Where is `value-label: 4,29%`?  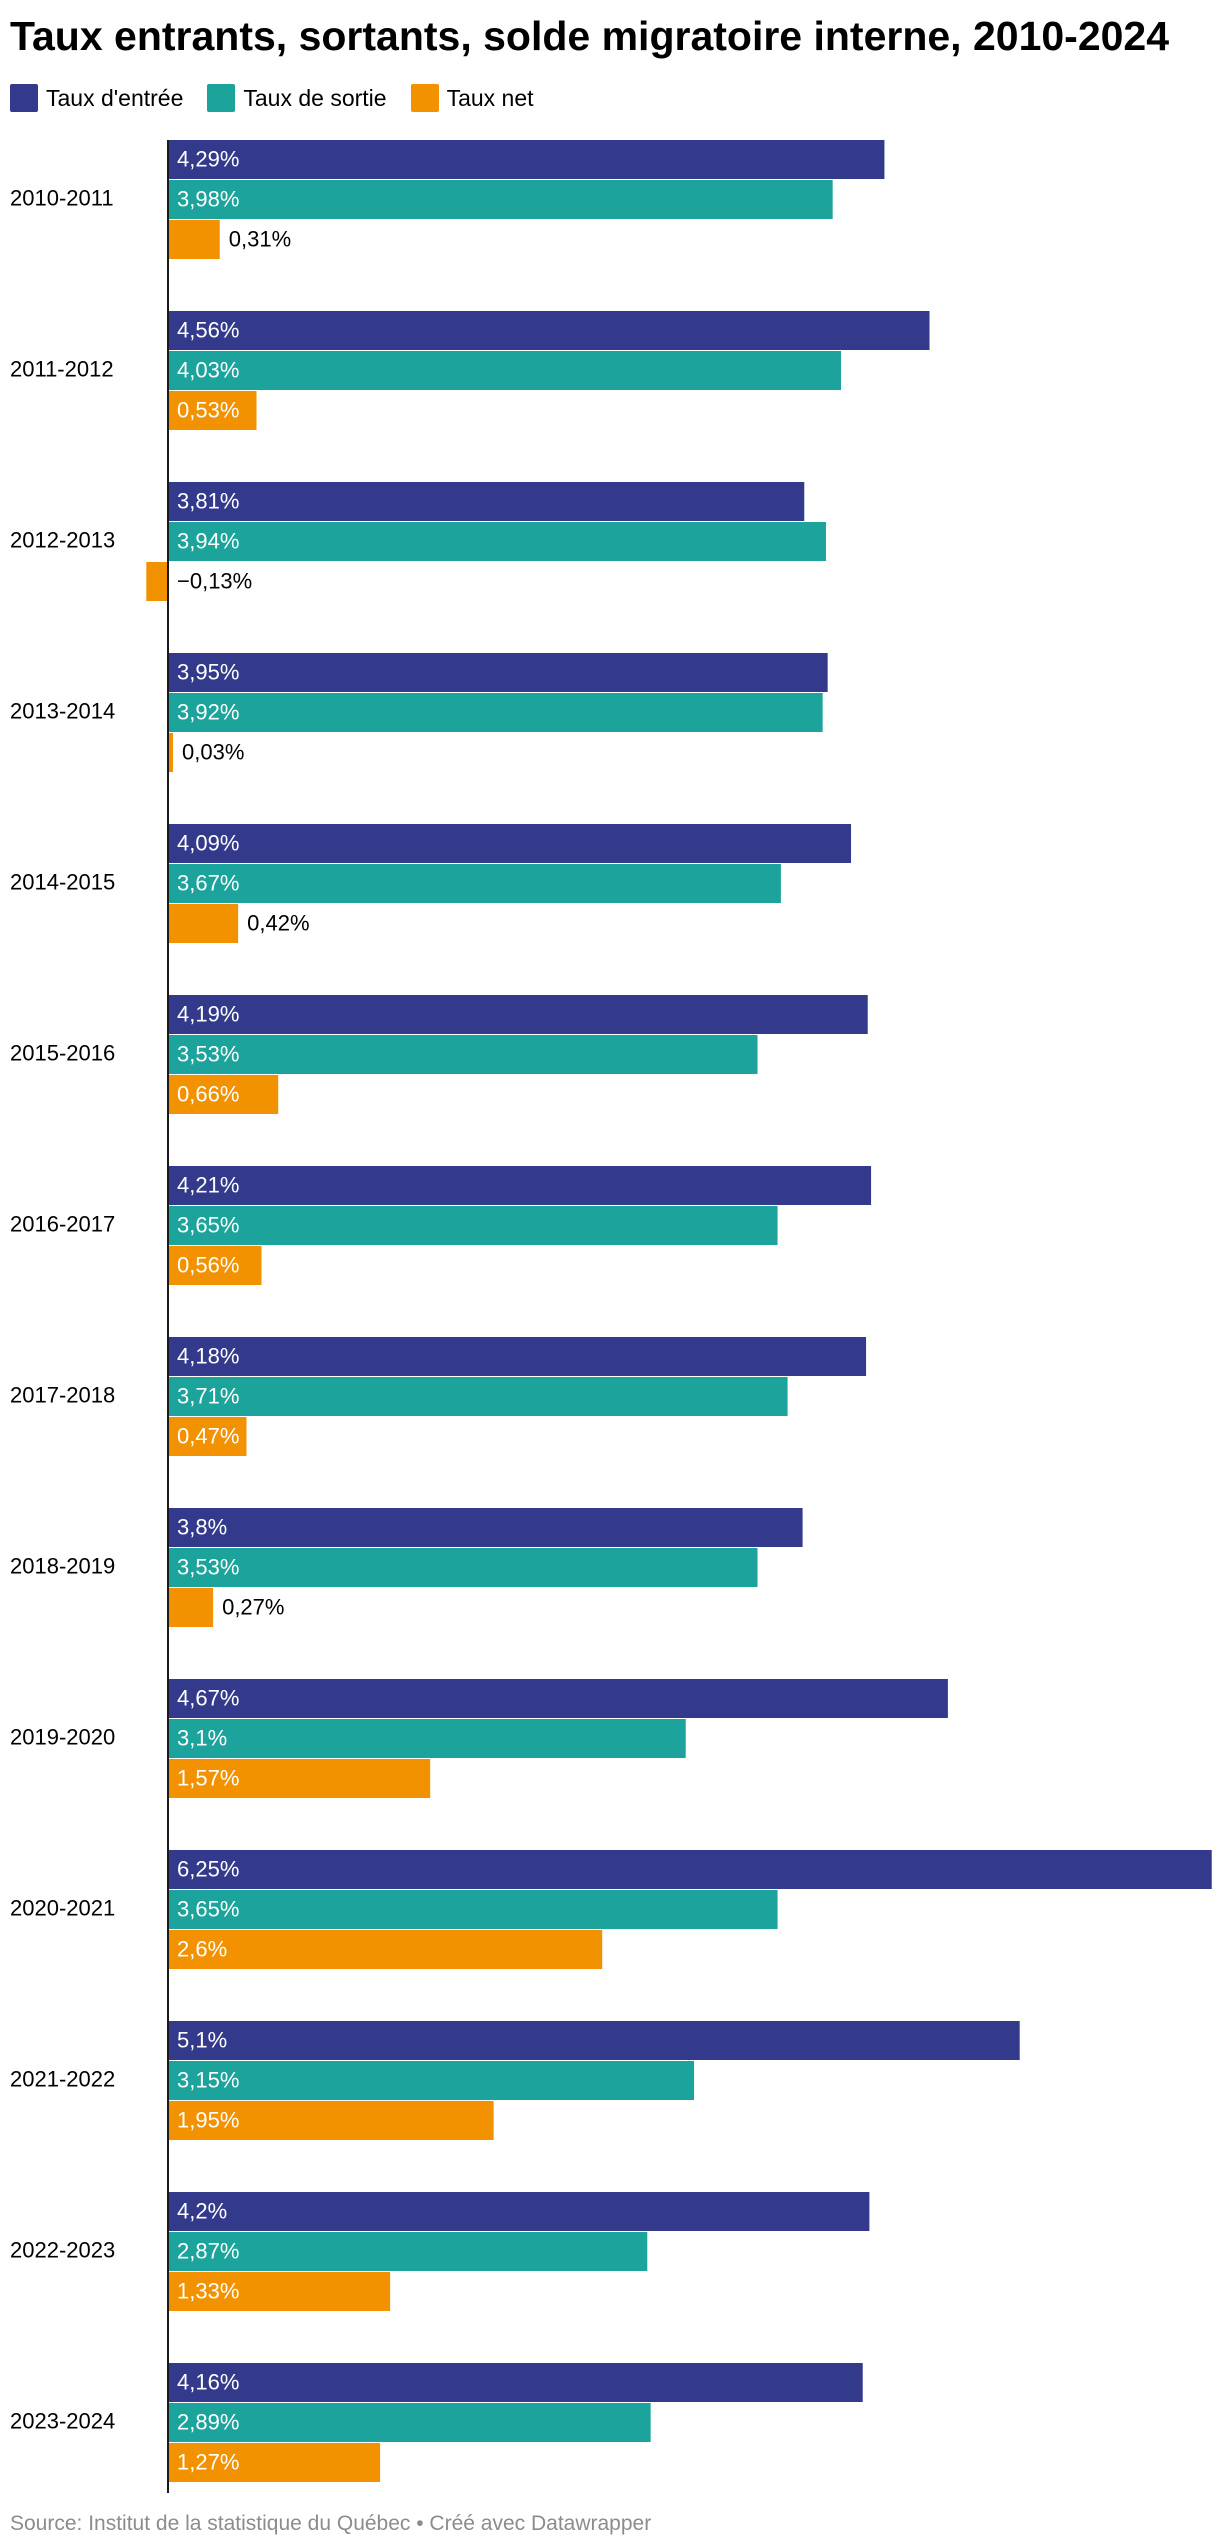
value-label: 4,29% is located at coordinates (208, 158).